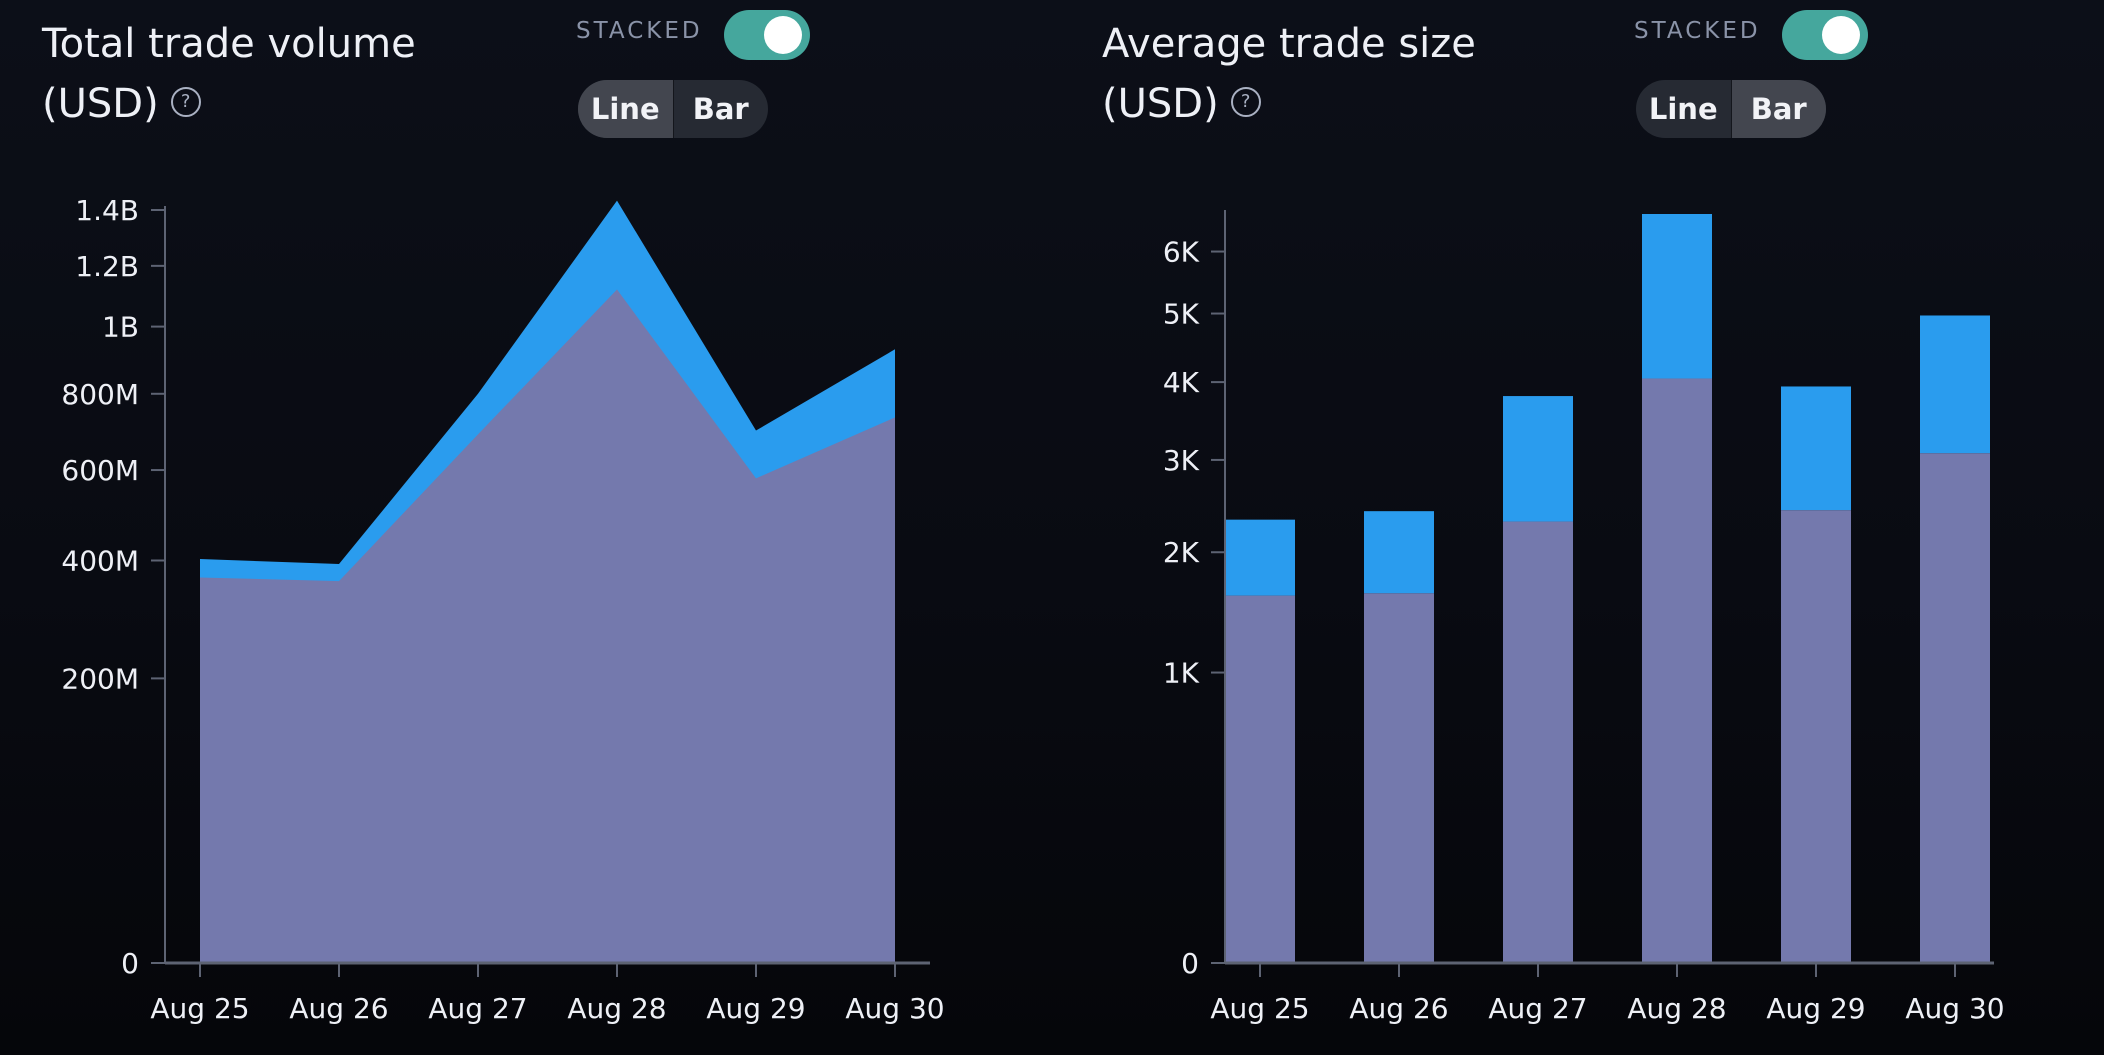  I want to click on y-tick-label: 1K, so click(1181, 673).